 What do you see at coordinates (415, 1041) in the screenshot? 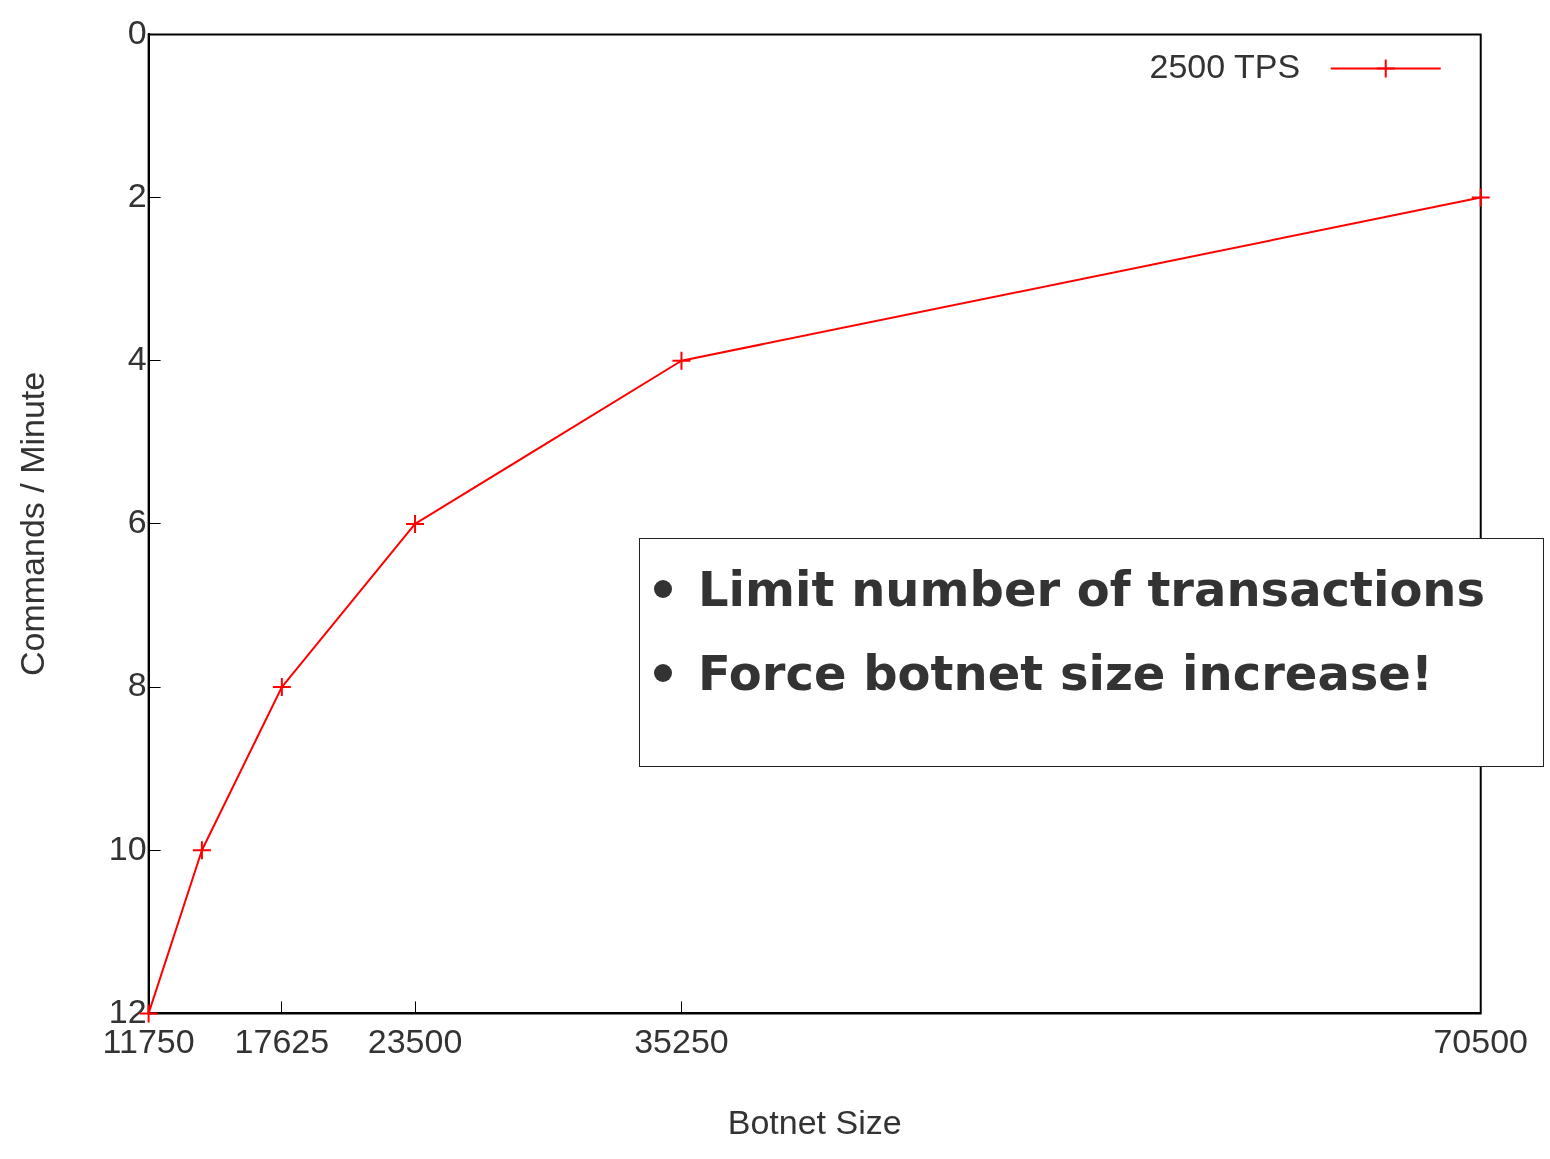
I see `x-tick-label: 23500` at bounding box center [415, 1041].